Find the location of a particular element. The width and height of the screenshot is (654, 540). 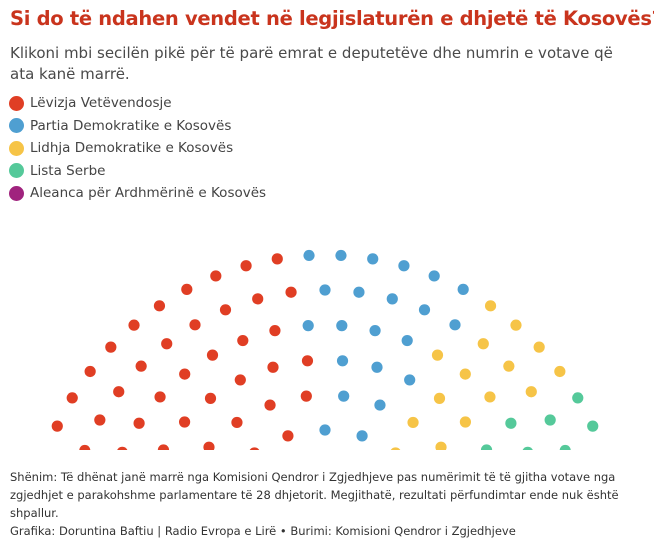

legend-item: Partia Demokratike e Kosovës is located at coordinates (137, 126).